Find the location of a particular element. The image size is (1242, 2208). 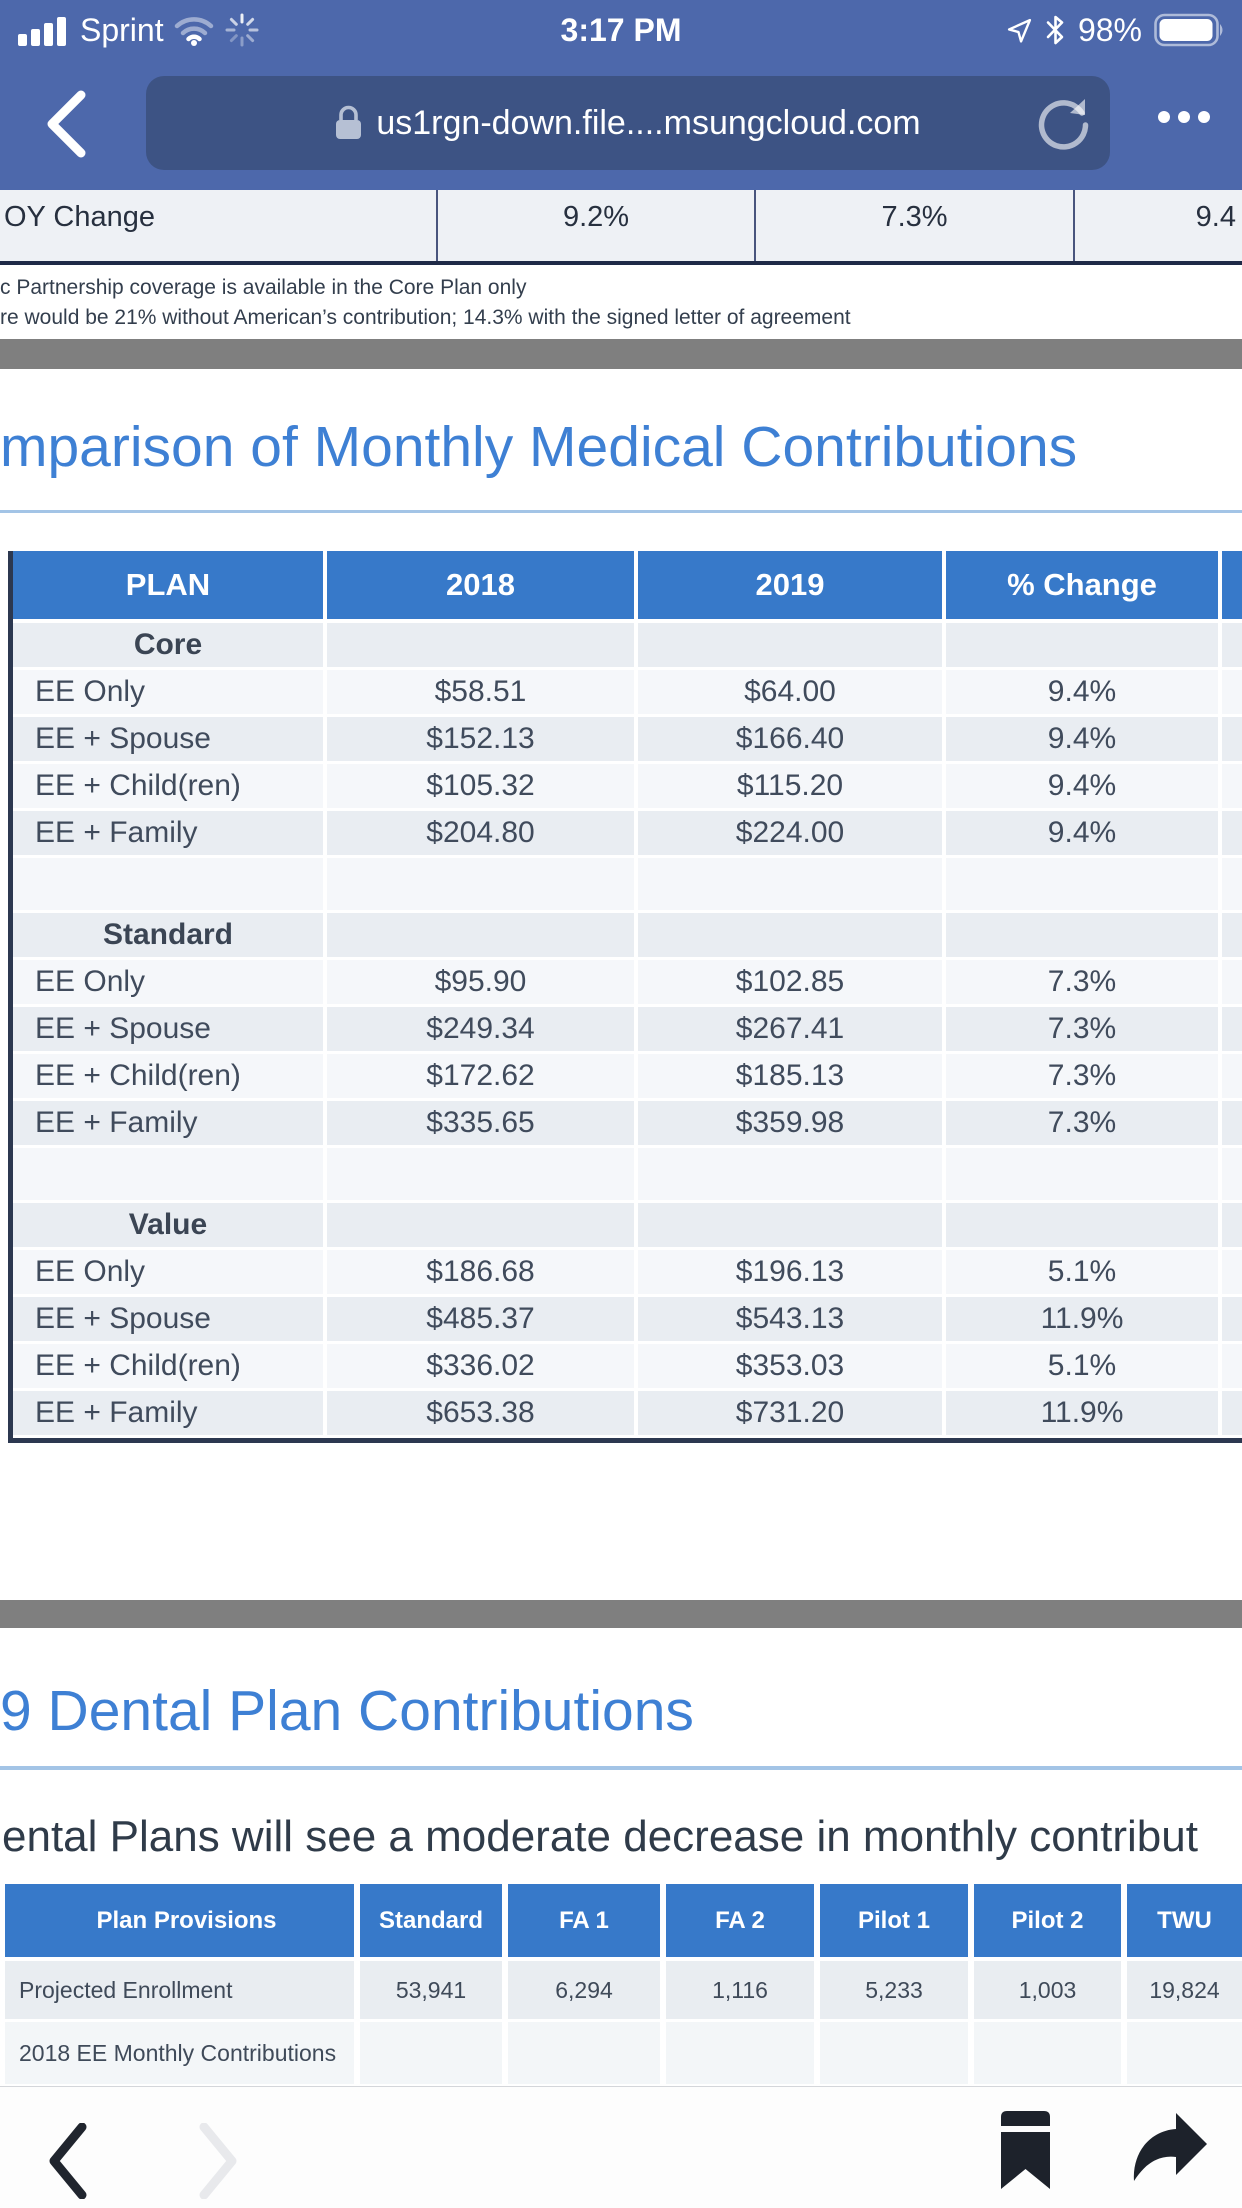

cell-signal-icon is located at coordinates (42, 31).